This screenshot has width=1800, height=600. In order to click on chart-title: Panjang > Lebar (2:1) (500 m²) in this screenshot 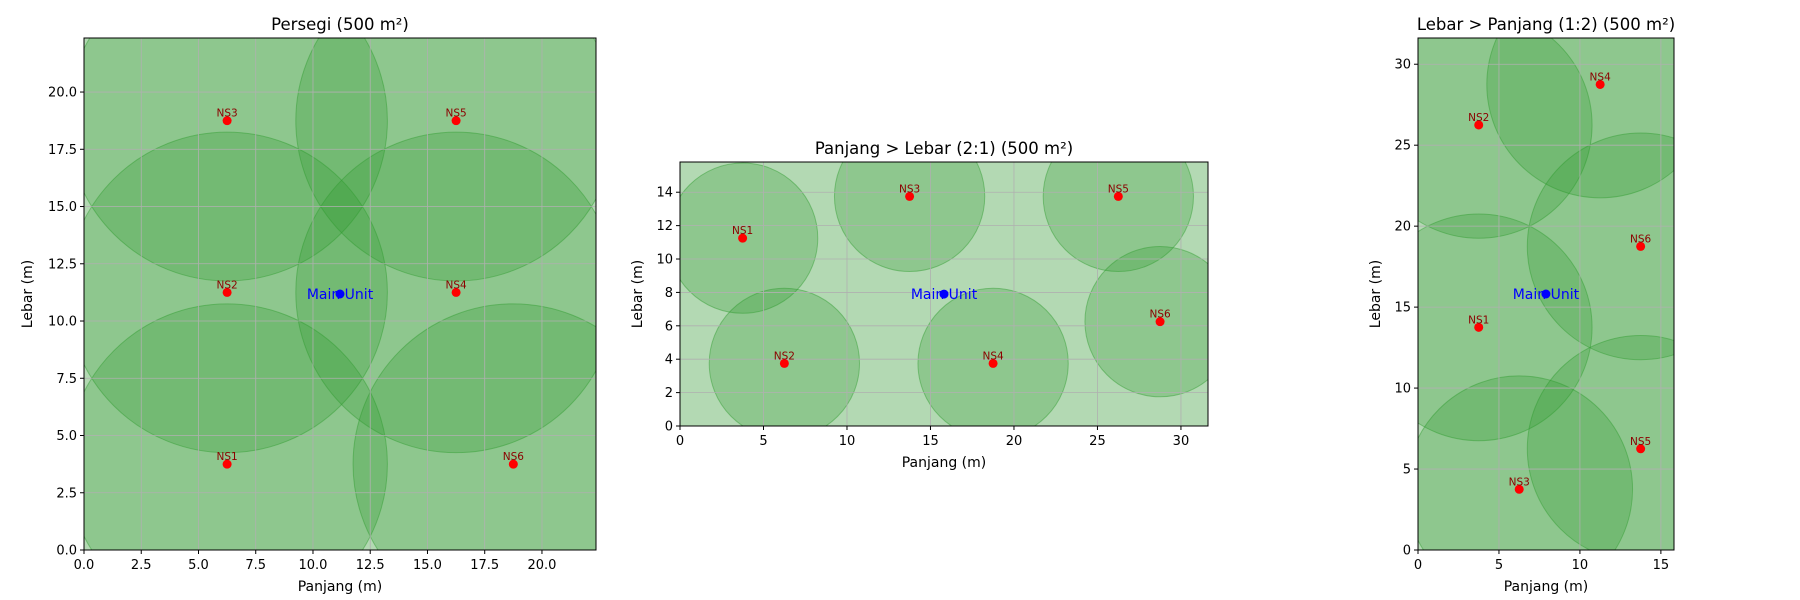, I will do `click(944, 148)`.